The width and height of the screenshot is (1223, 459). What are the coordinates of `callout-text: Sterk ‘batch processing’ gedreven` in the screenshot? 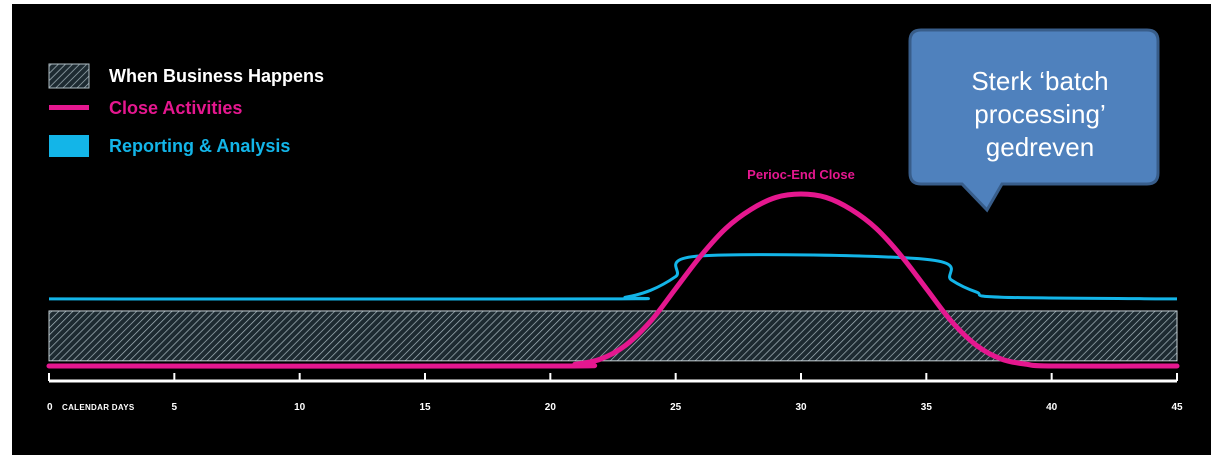 It's located at (1040, 114).